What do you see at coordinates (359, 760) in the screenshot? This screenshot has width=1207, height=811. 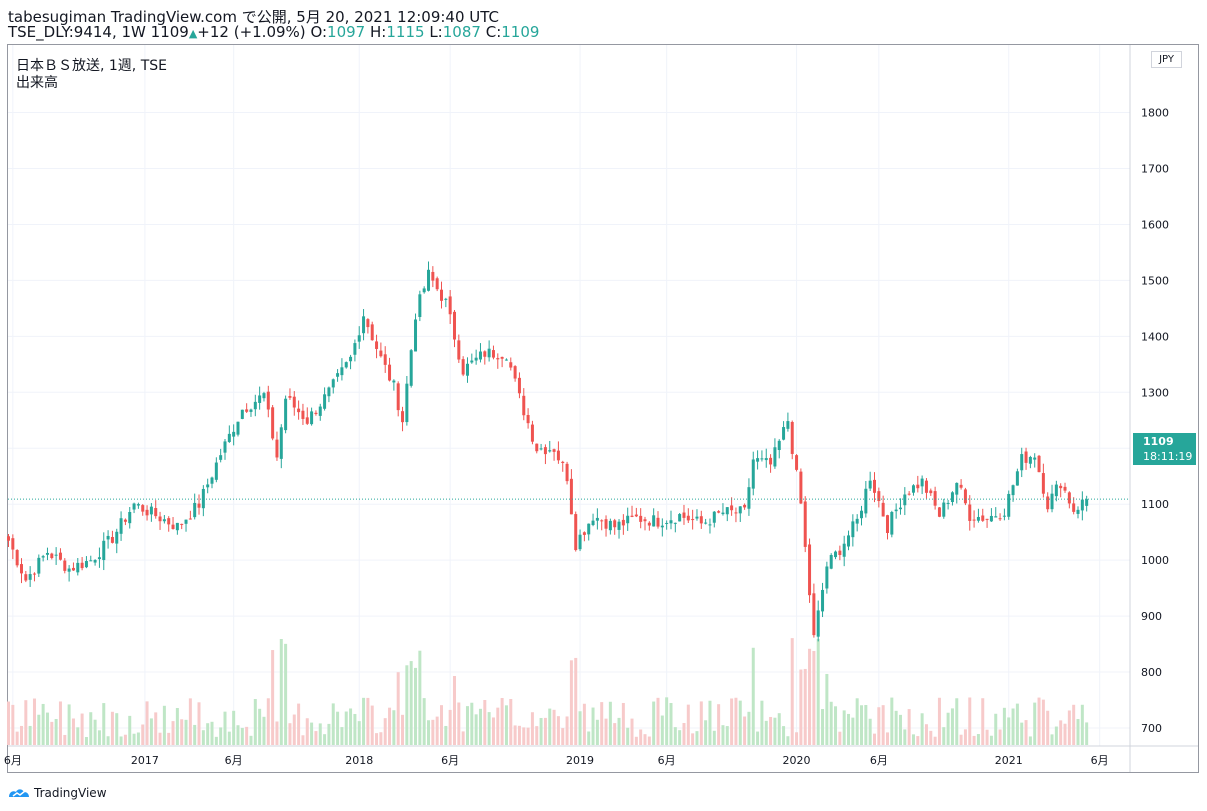 I see `time-tick-label: 2018` at bounding box center [359, 760].